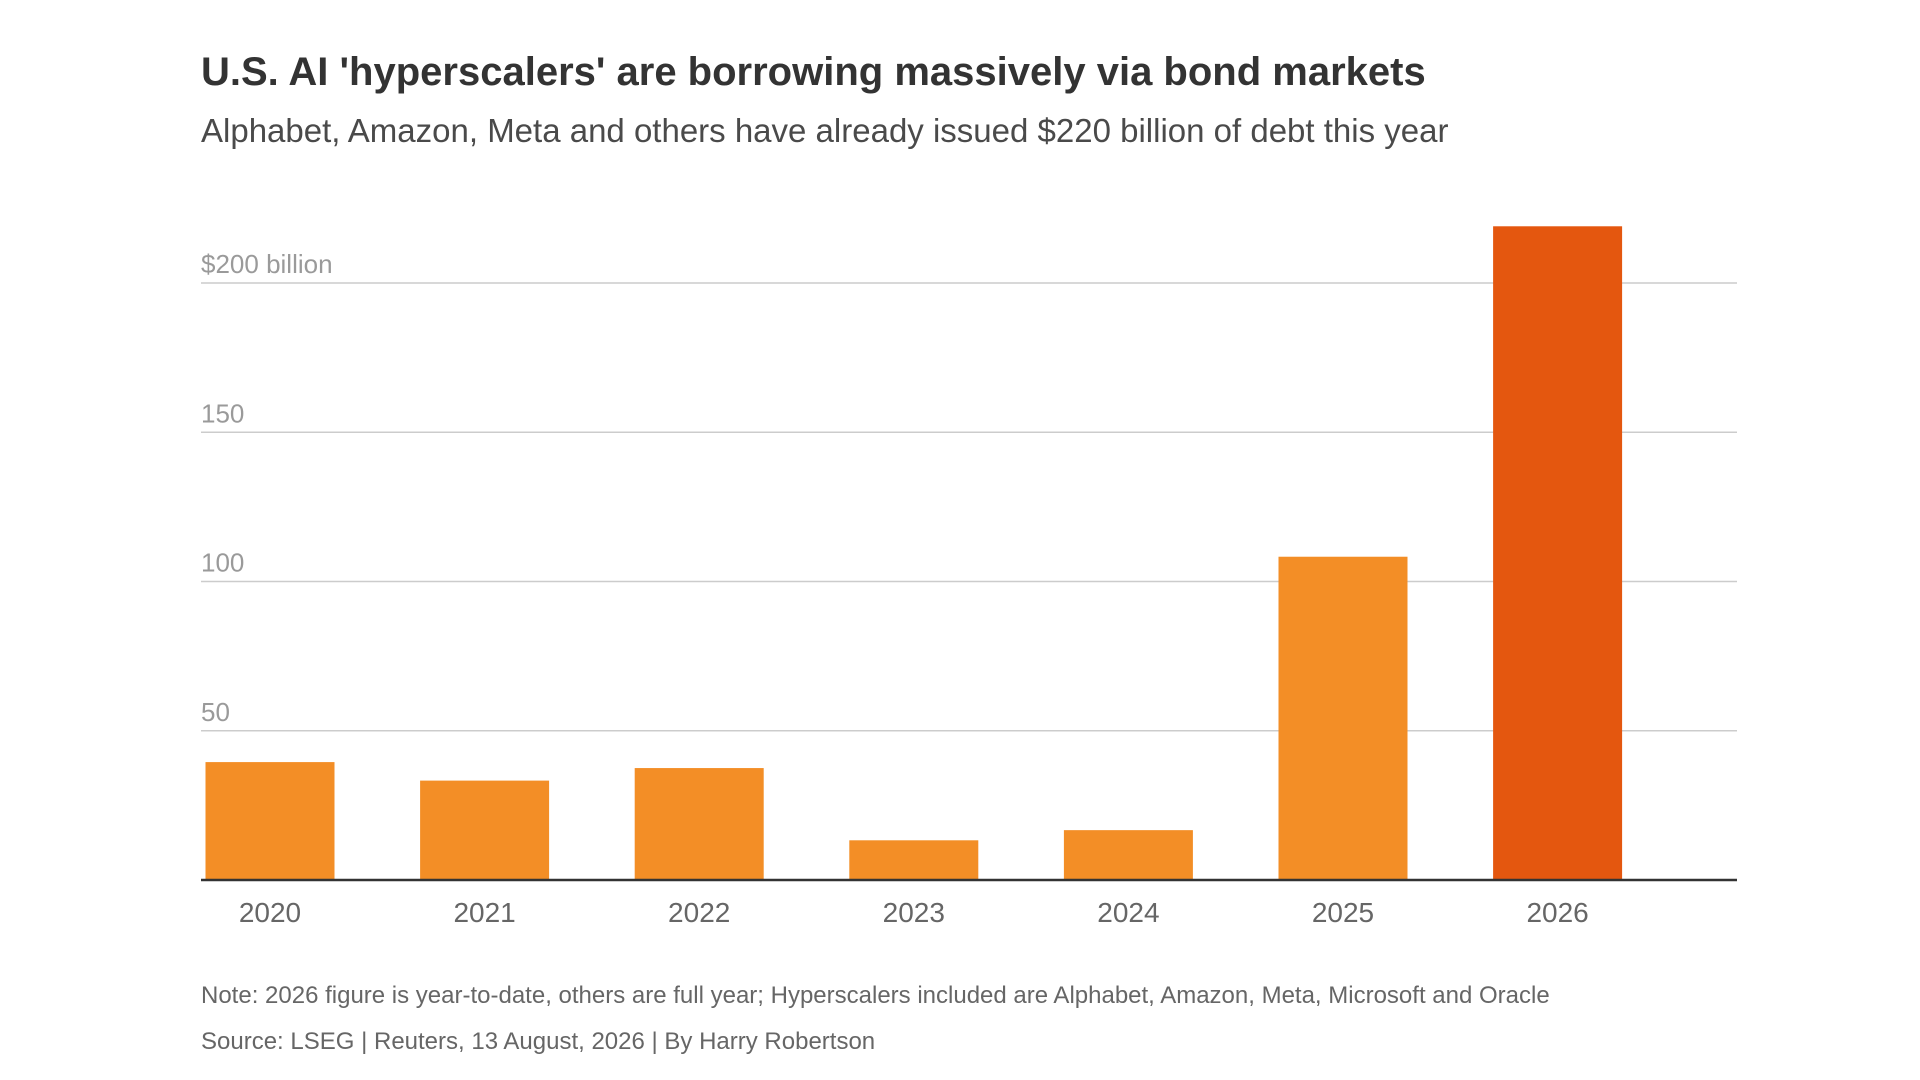 The image size is (1920, 1080). Describe the element at coordinates (215, 712) in the screenshot. I see `y-tick-label-50: 50` at that location.